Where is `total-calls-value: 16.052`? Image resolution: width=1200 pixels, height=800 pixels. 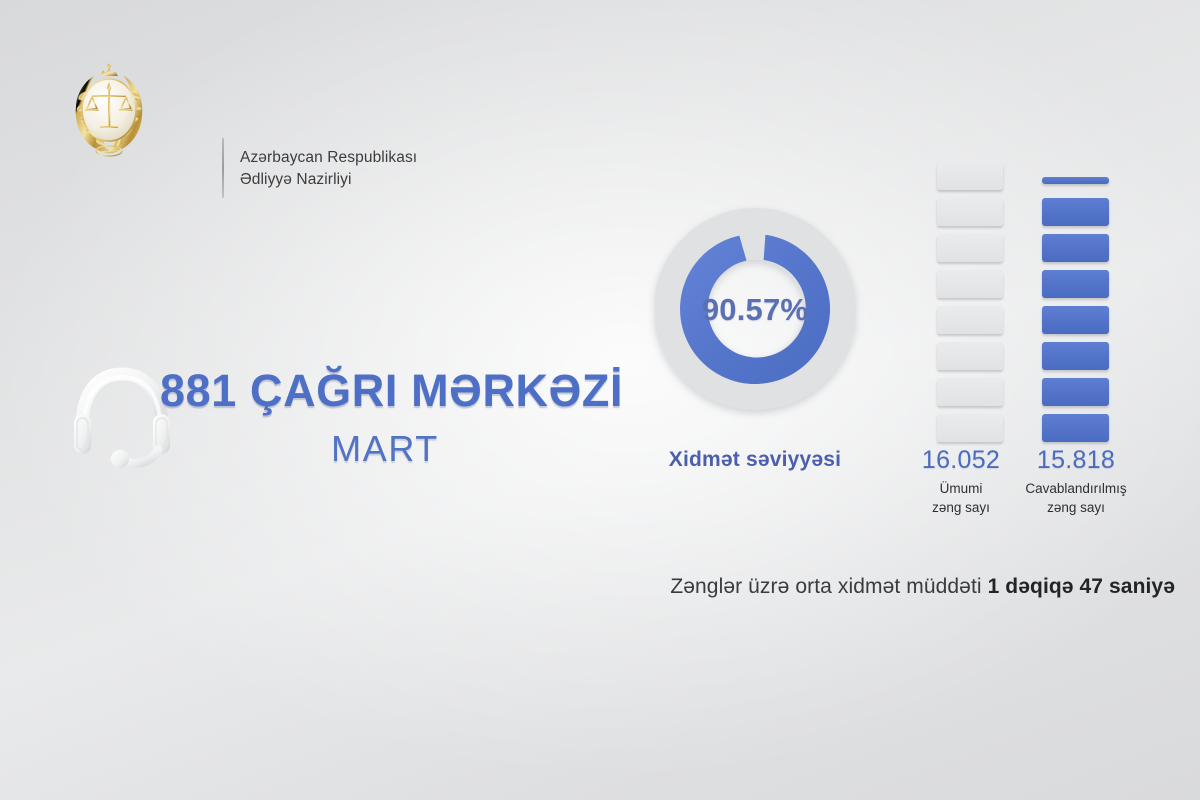 total-calls-value: 16.052 is located at coordinates (961, 460).